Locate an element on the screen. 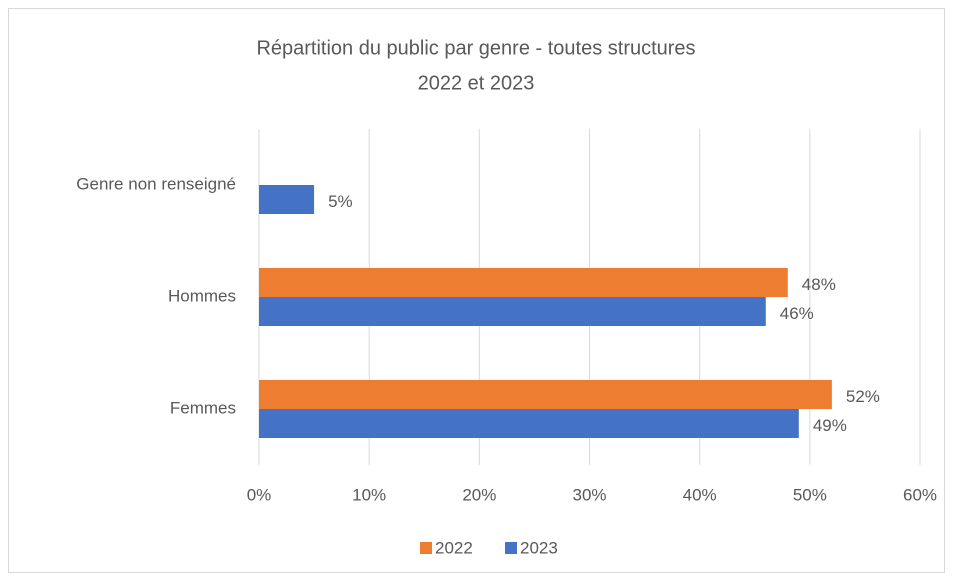 The width and height of the screenshot is (953, 581). x-tick-label: 30% is located at coordinates (589, 494).